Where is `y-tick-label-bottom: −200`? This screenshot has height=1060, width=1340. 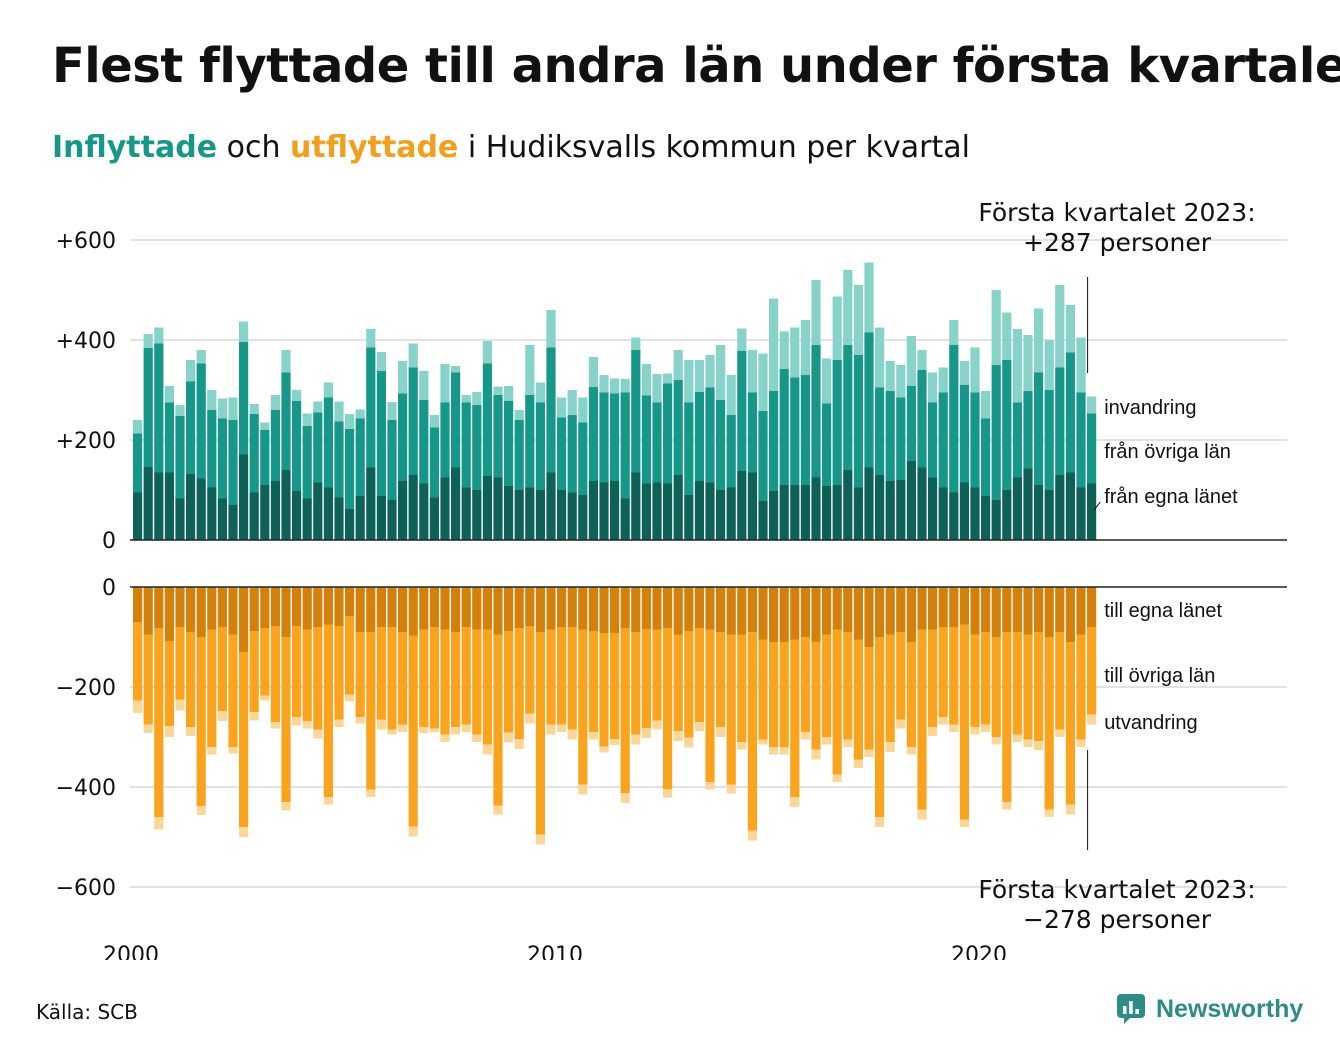
y-tick-label-bottom: −200 is located at coordinates (86, 688).